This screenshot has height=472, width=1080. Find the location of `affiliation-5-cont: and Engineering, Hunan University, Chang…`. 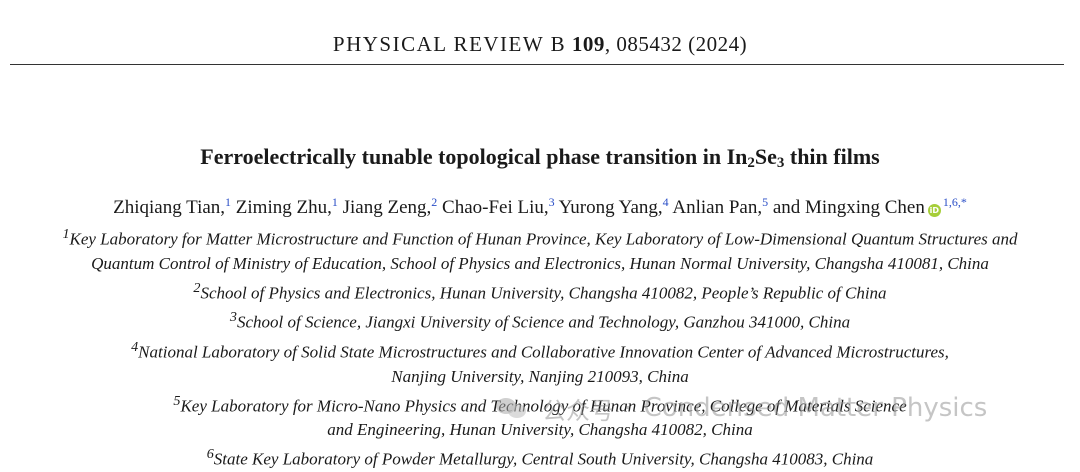

affiliation-5-cont: and Engineering, Hunan University, Chang… is located at coordinates (540, 430).